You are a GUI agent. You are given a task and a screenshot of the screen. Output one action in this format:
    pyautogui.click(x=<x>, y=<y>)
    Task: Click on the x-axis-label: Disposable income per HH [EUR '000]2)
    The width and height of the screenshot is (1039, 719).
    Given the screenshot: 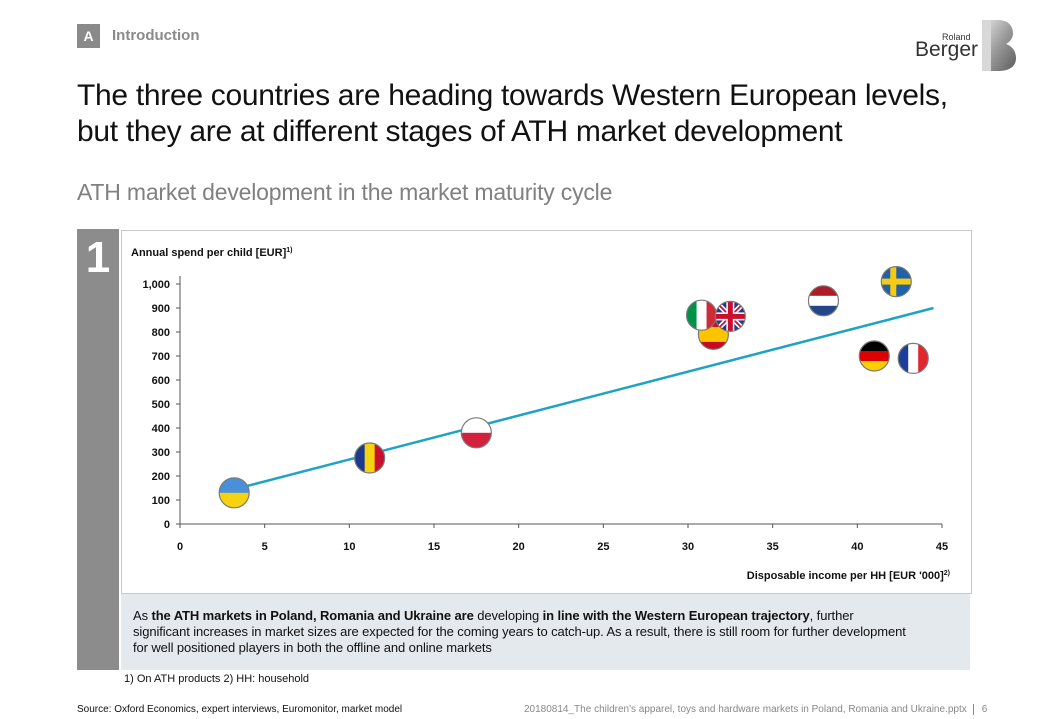 What is the action you would take?
    pyautogui.click(x=848, y=576)
    